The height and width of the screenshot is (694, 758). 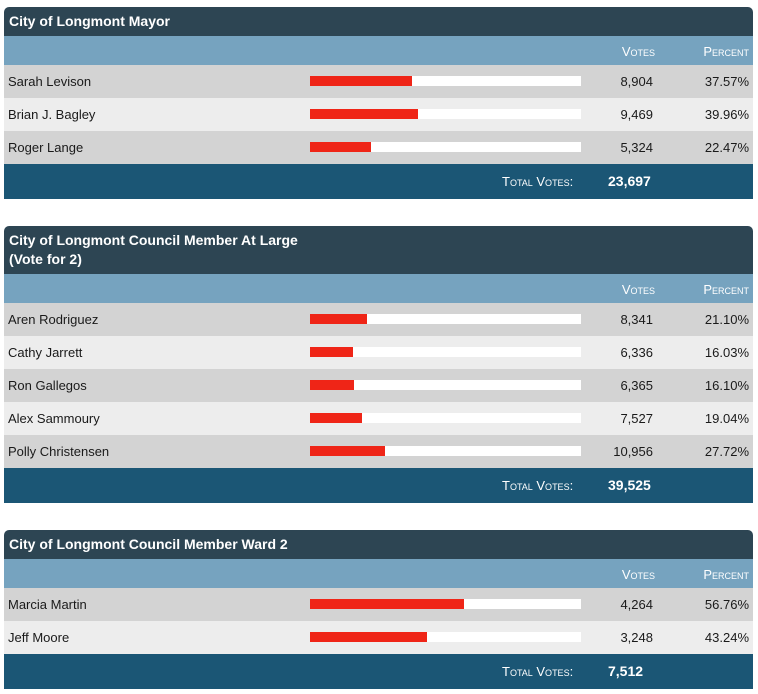 I want to click on candidate-name: Marcia Martin, so click(x=47, y=604).